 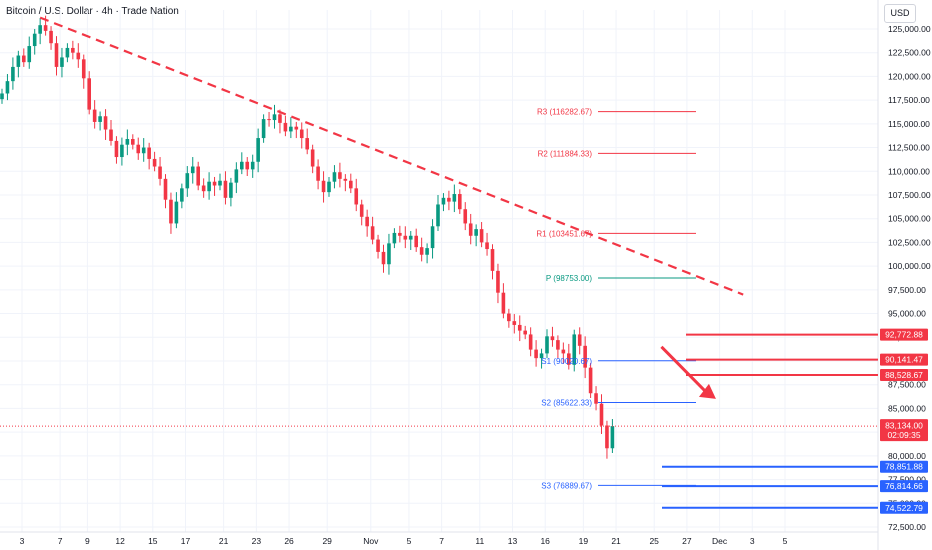 I want to click on y-tick-label: 87,500.00, so click(x=907, y=385).